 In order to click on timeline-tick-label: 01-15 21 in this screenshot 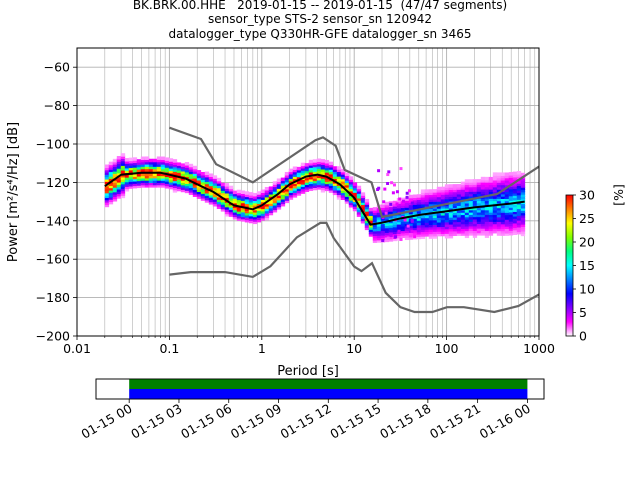, I will do `click(455, 421)`.